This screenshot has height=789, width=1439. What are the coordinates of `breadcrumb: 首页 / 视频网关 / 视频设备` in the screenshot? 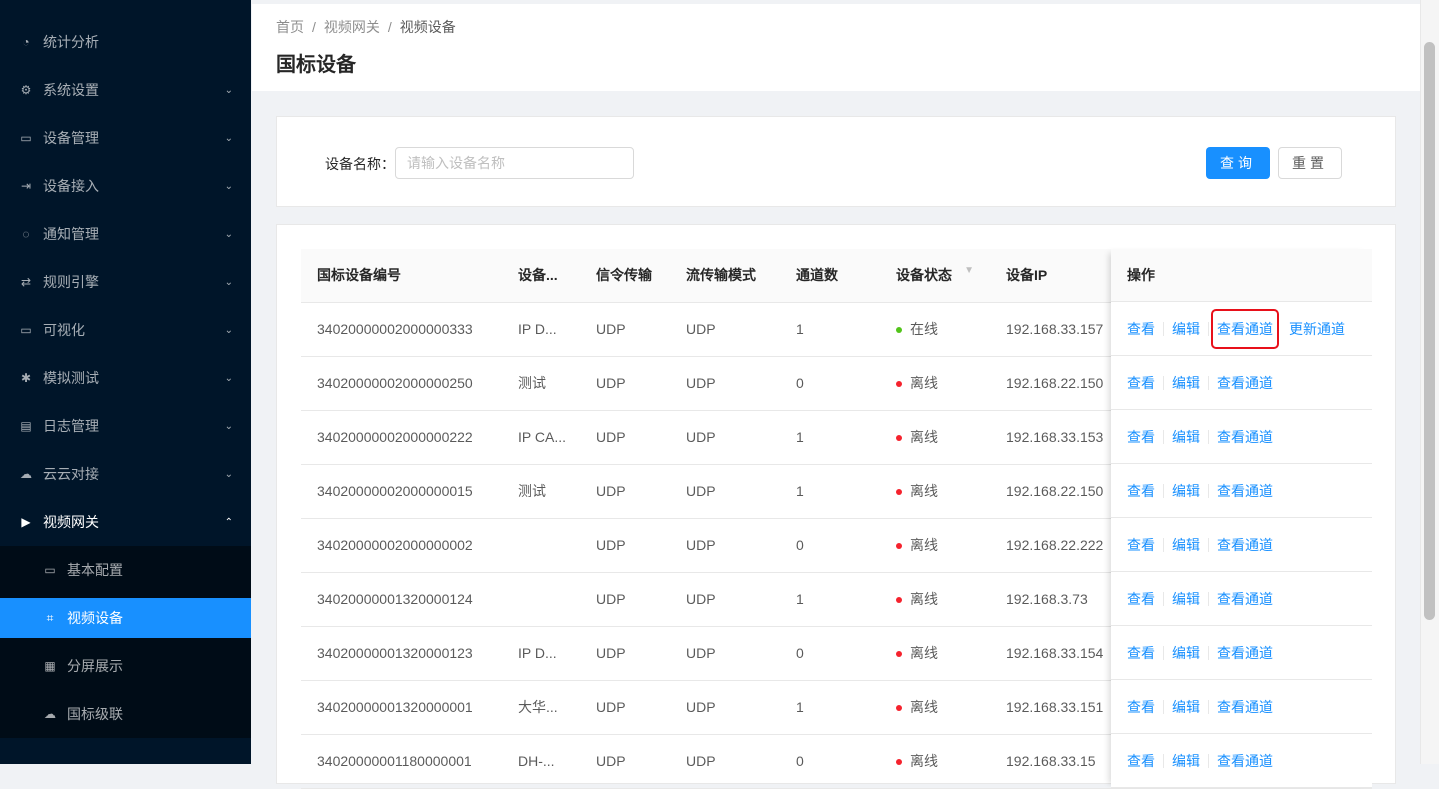 It's located at (366, 27).